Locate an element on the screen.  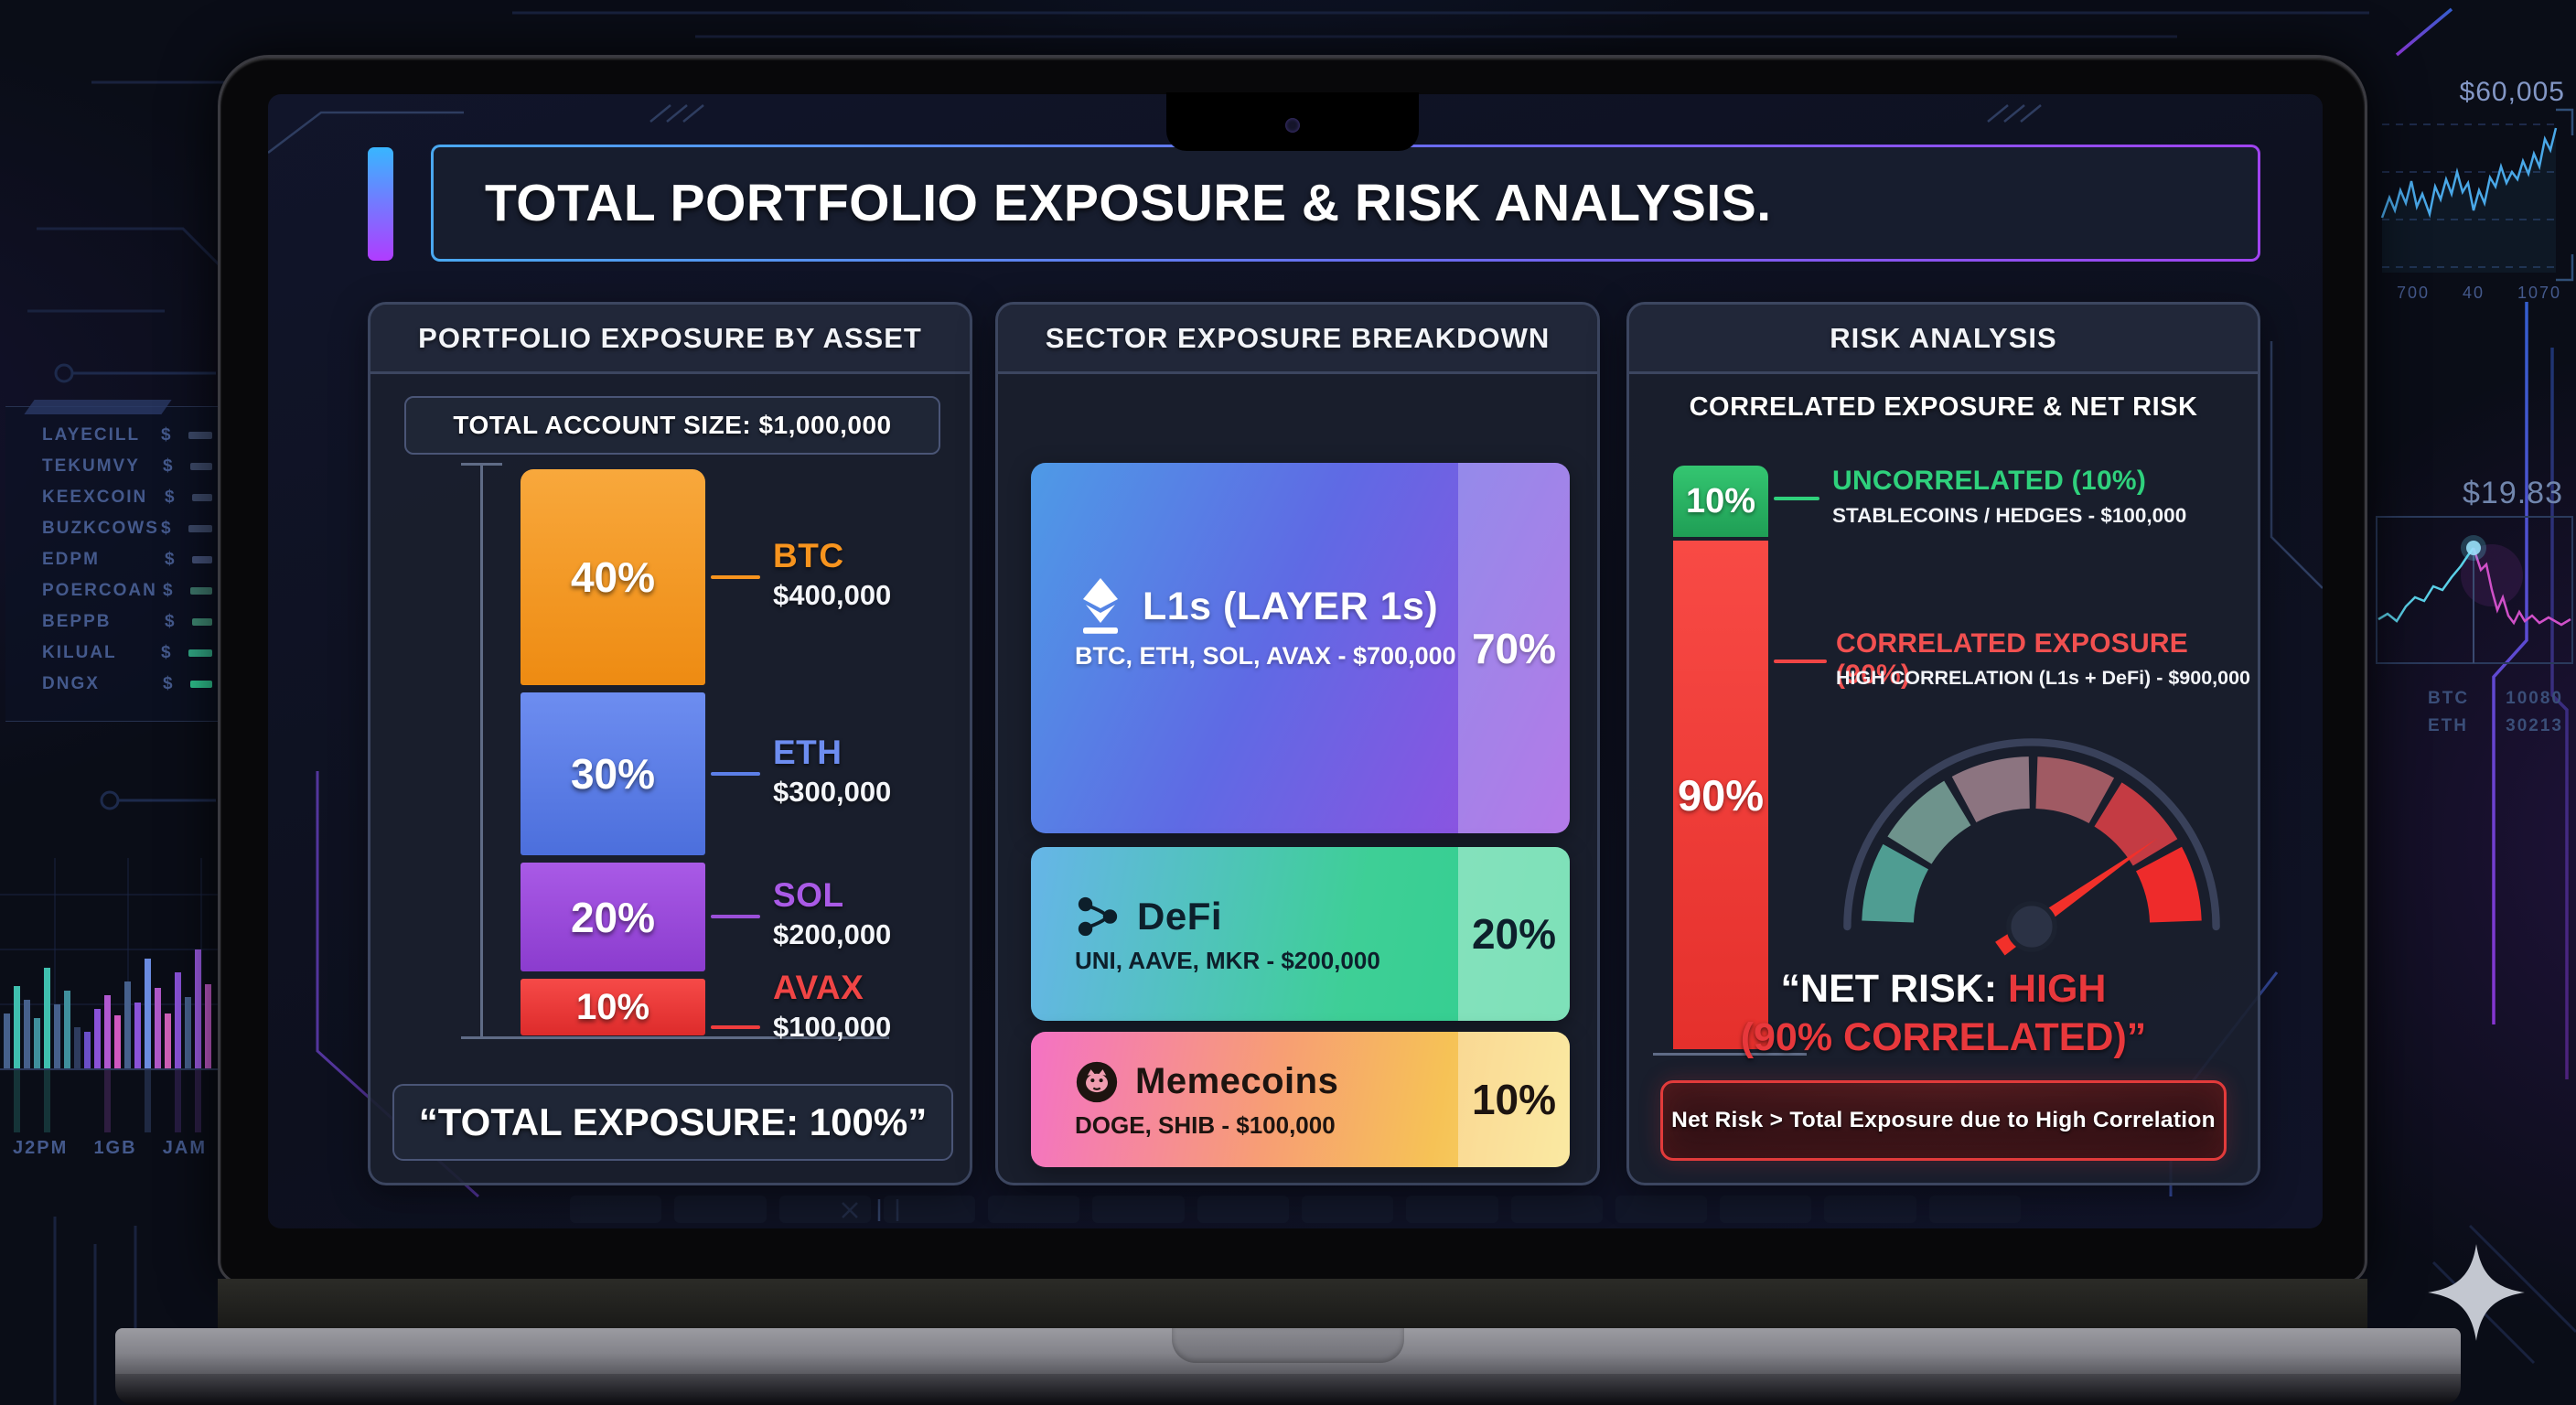
price-label: $60,005 is located at coordinates (2512, 92).